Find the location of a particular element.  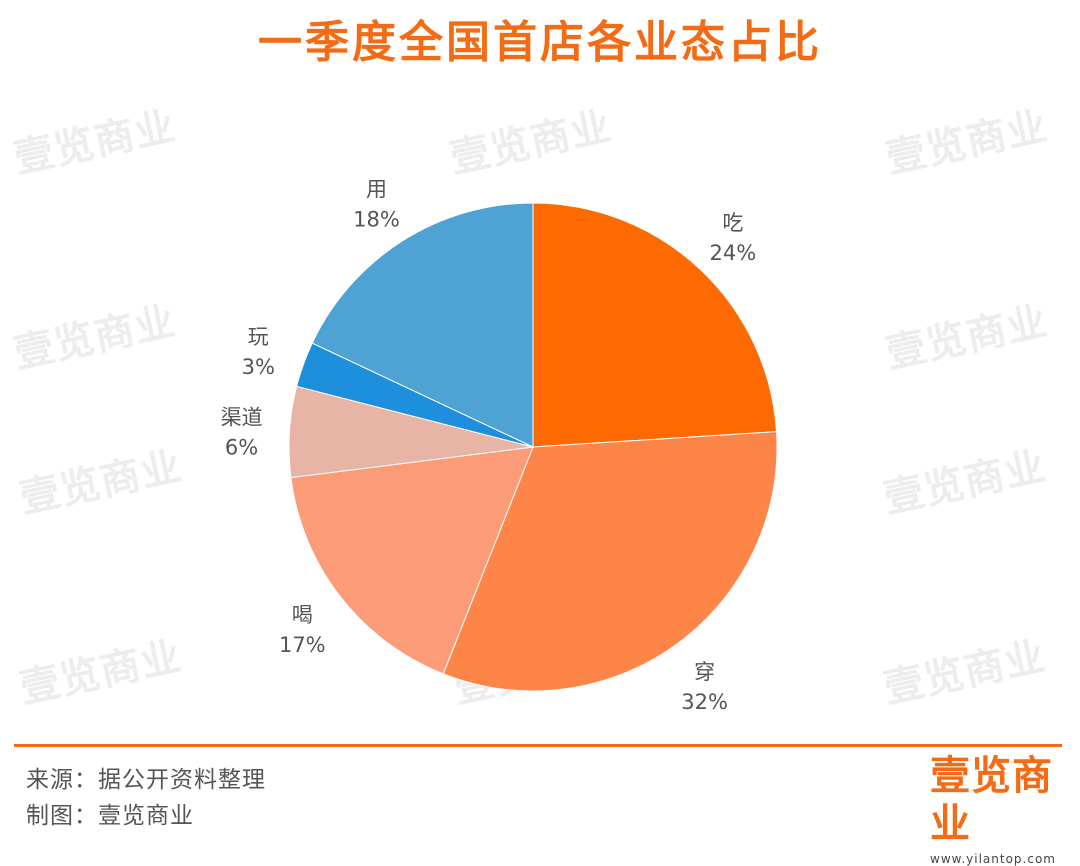

slice-category-label: 玩 is located at coordinates (258, 337).